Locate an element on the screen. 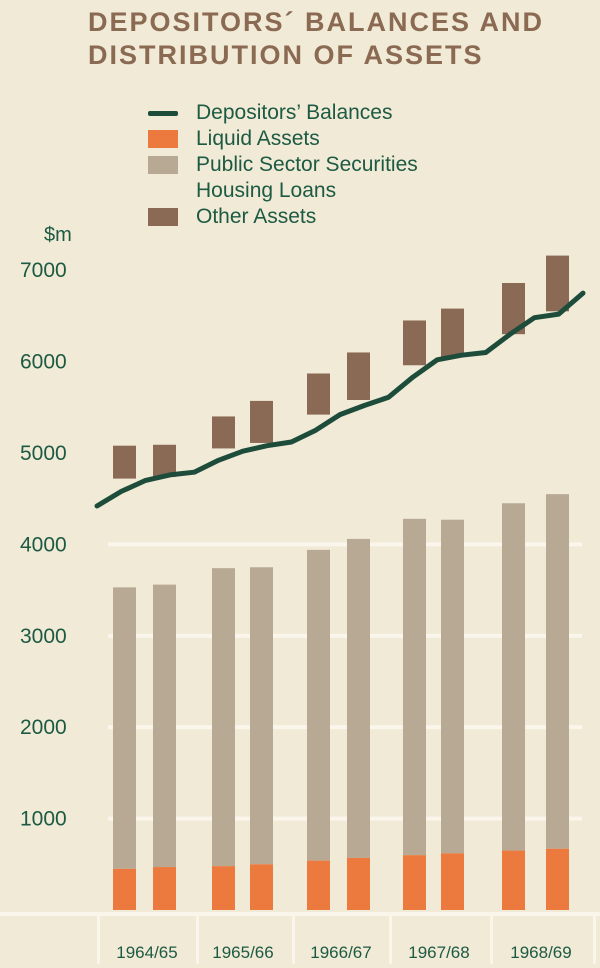 The image size is (600, 968). legend-label-other-assets: Other Assets is located at coordinates (256, 216).